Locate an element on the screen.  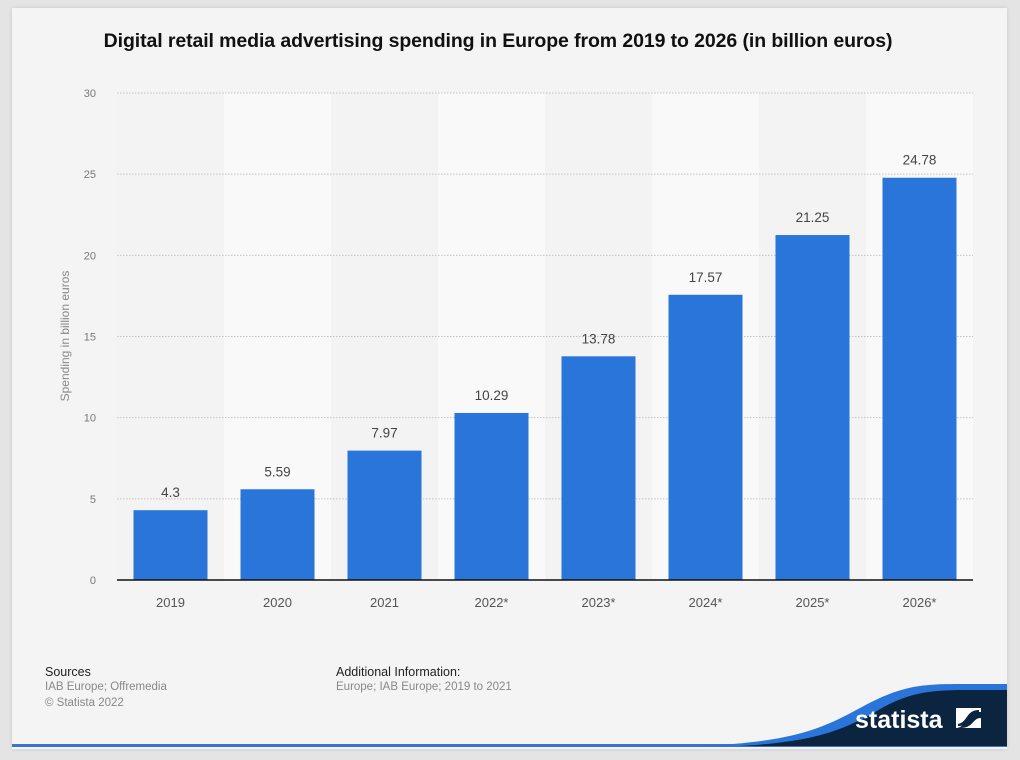
statista-wordmark: statista is located at coordinates (899, 720).